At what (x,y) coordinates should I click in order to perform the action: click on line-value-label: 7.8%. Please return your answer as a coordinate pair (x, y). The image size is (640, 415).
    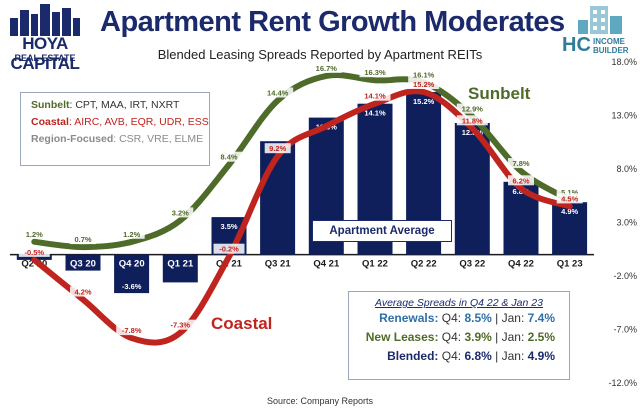
    Looking at the image, I should click on (521, 163).